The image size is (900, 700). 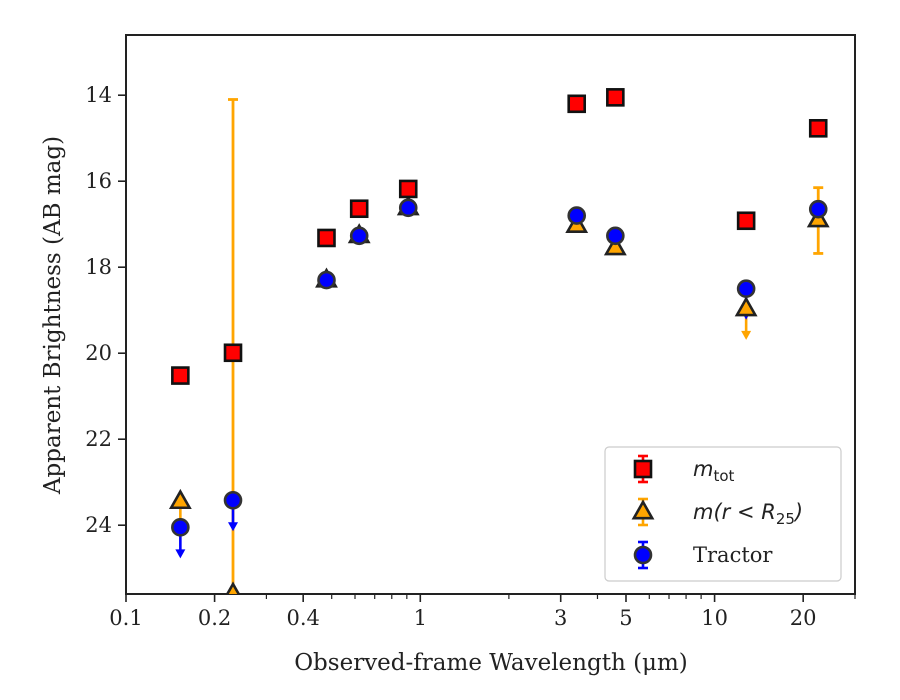 What do you see at coordinates (302, 618) in the screenshot?
I see `x-tick-label: 0.4` at bounding box center [302, 618].